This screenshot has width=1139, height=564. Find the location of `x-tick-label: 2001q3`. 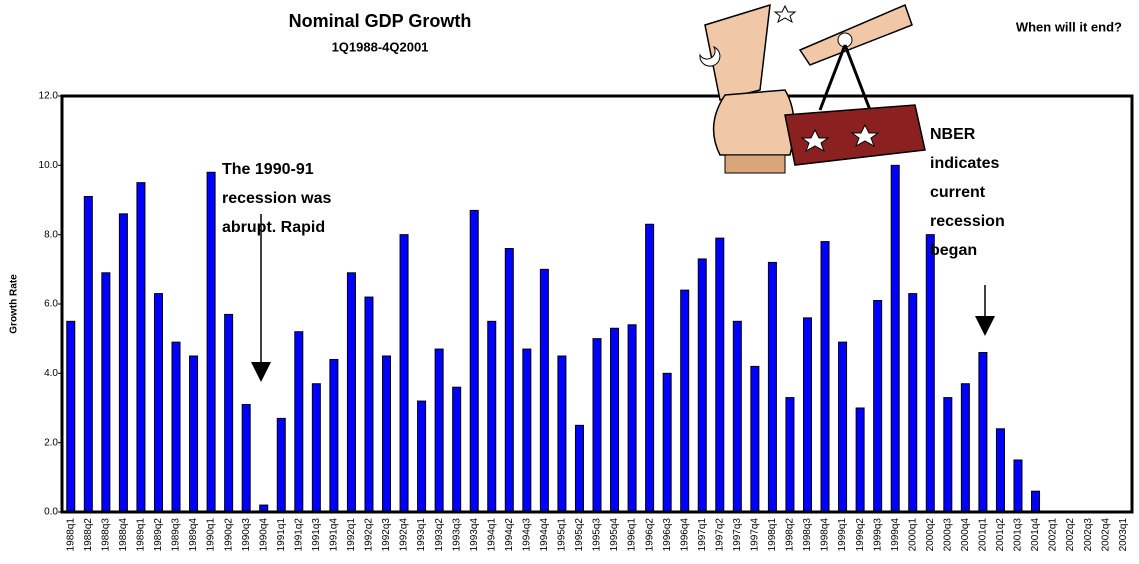

x-tick-label: 2001q3 is located at coordinates (1018, 535).